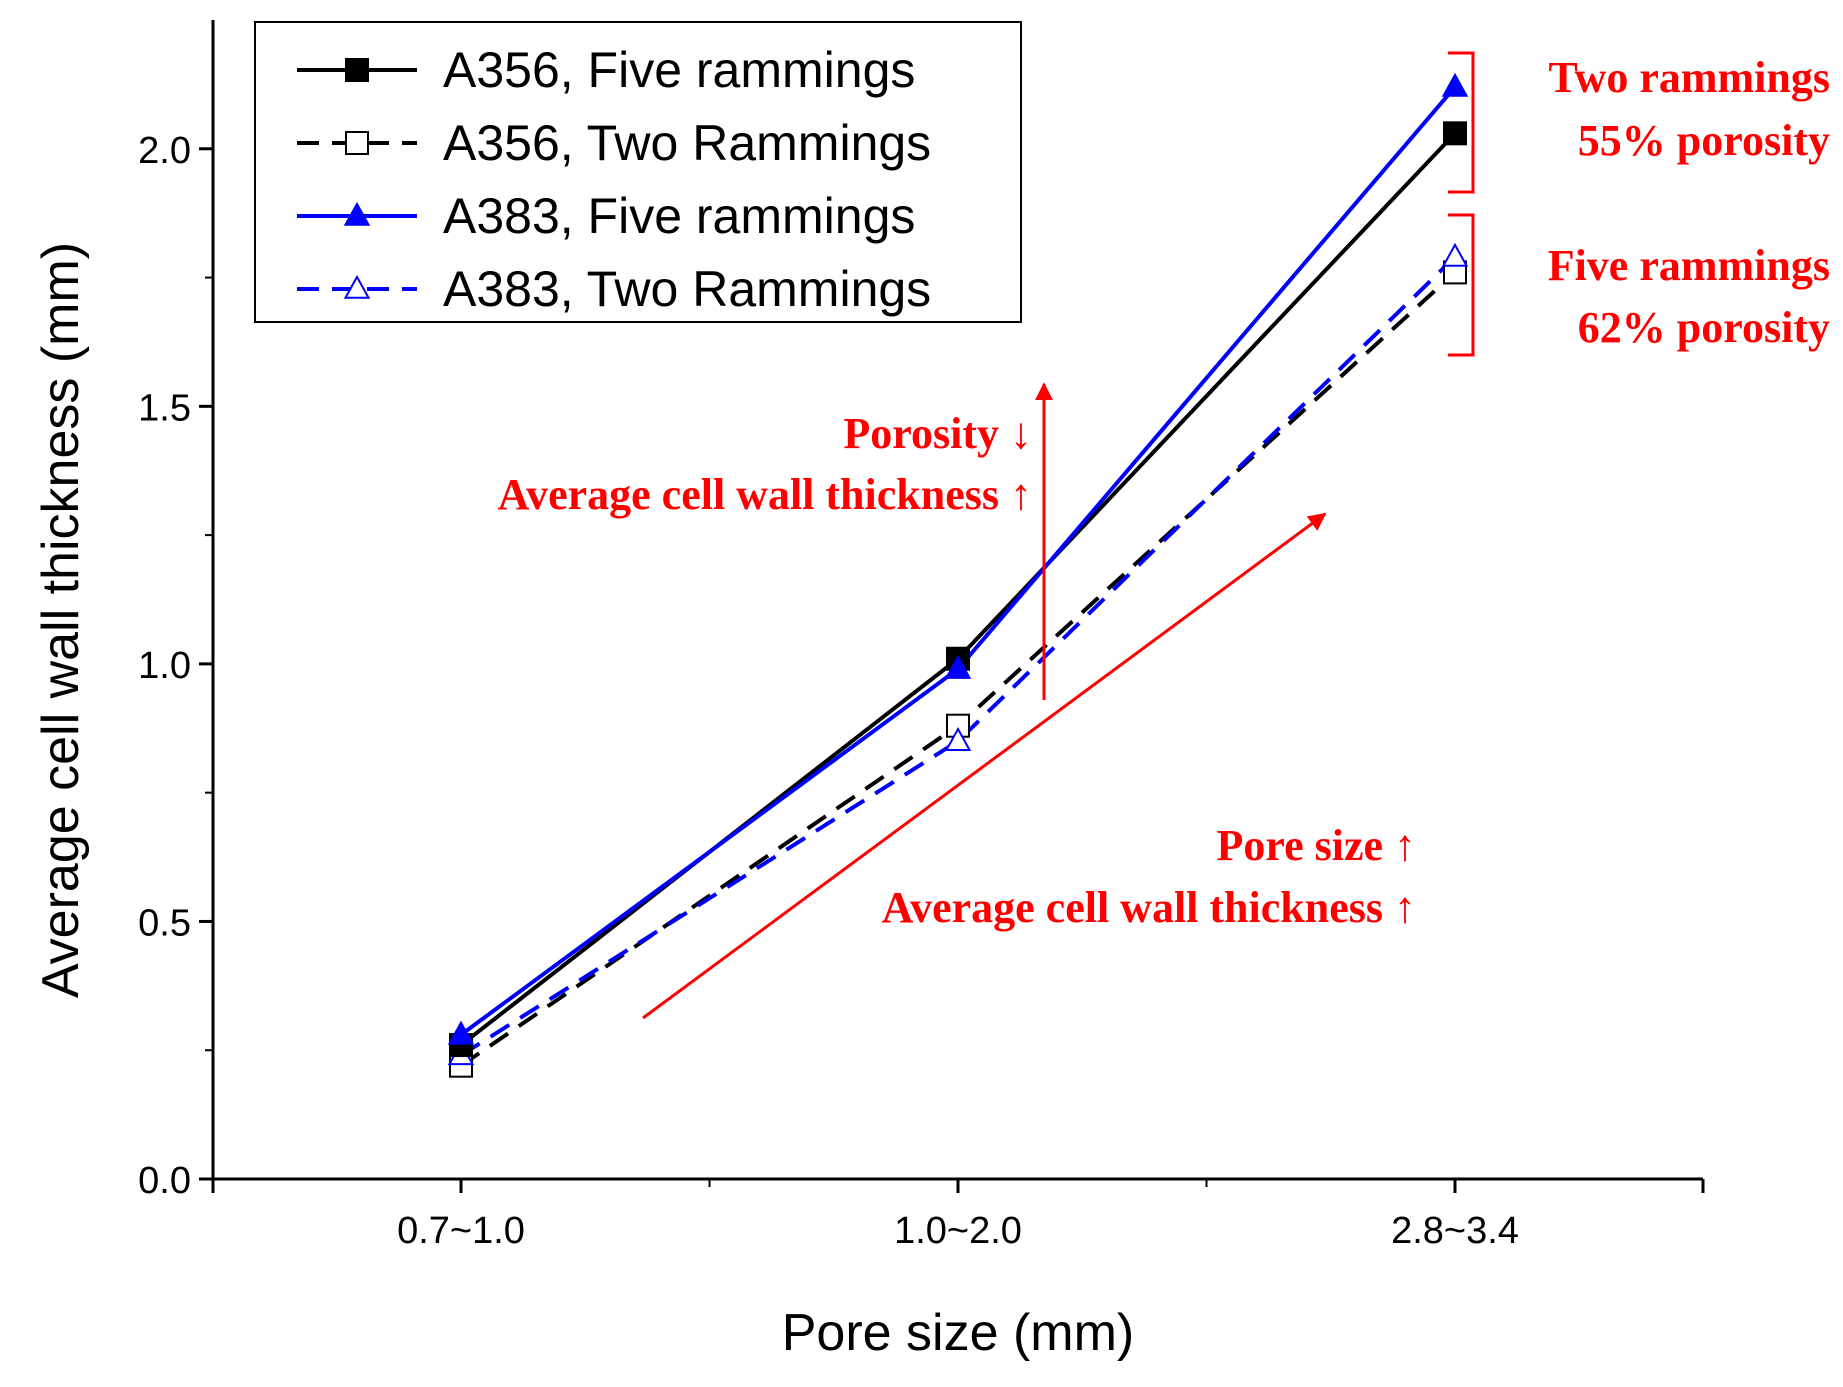  What do you see at coordinates (164, 1181) in the screenshot?
I see `y-tick-label: 0.0` at bounding box center [164, 1181].